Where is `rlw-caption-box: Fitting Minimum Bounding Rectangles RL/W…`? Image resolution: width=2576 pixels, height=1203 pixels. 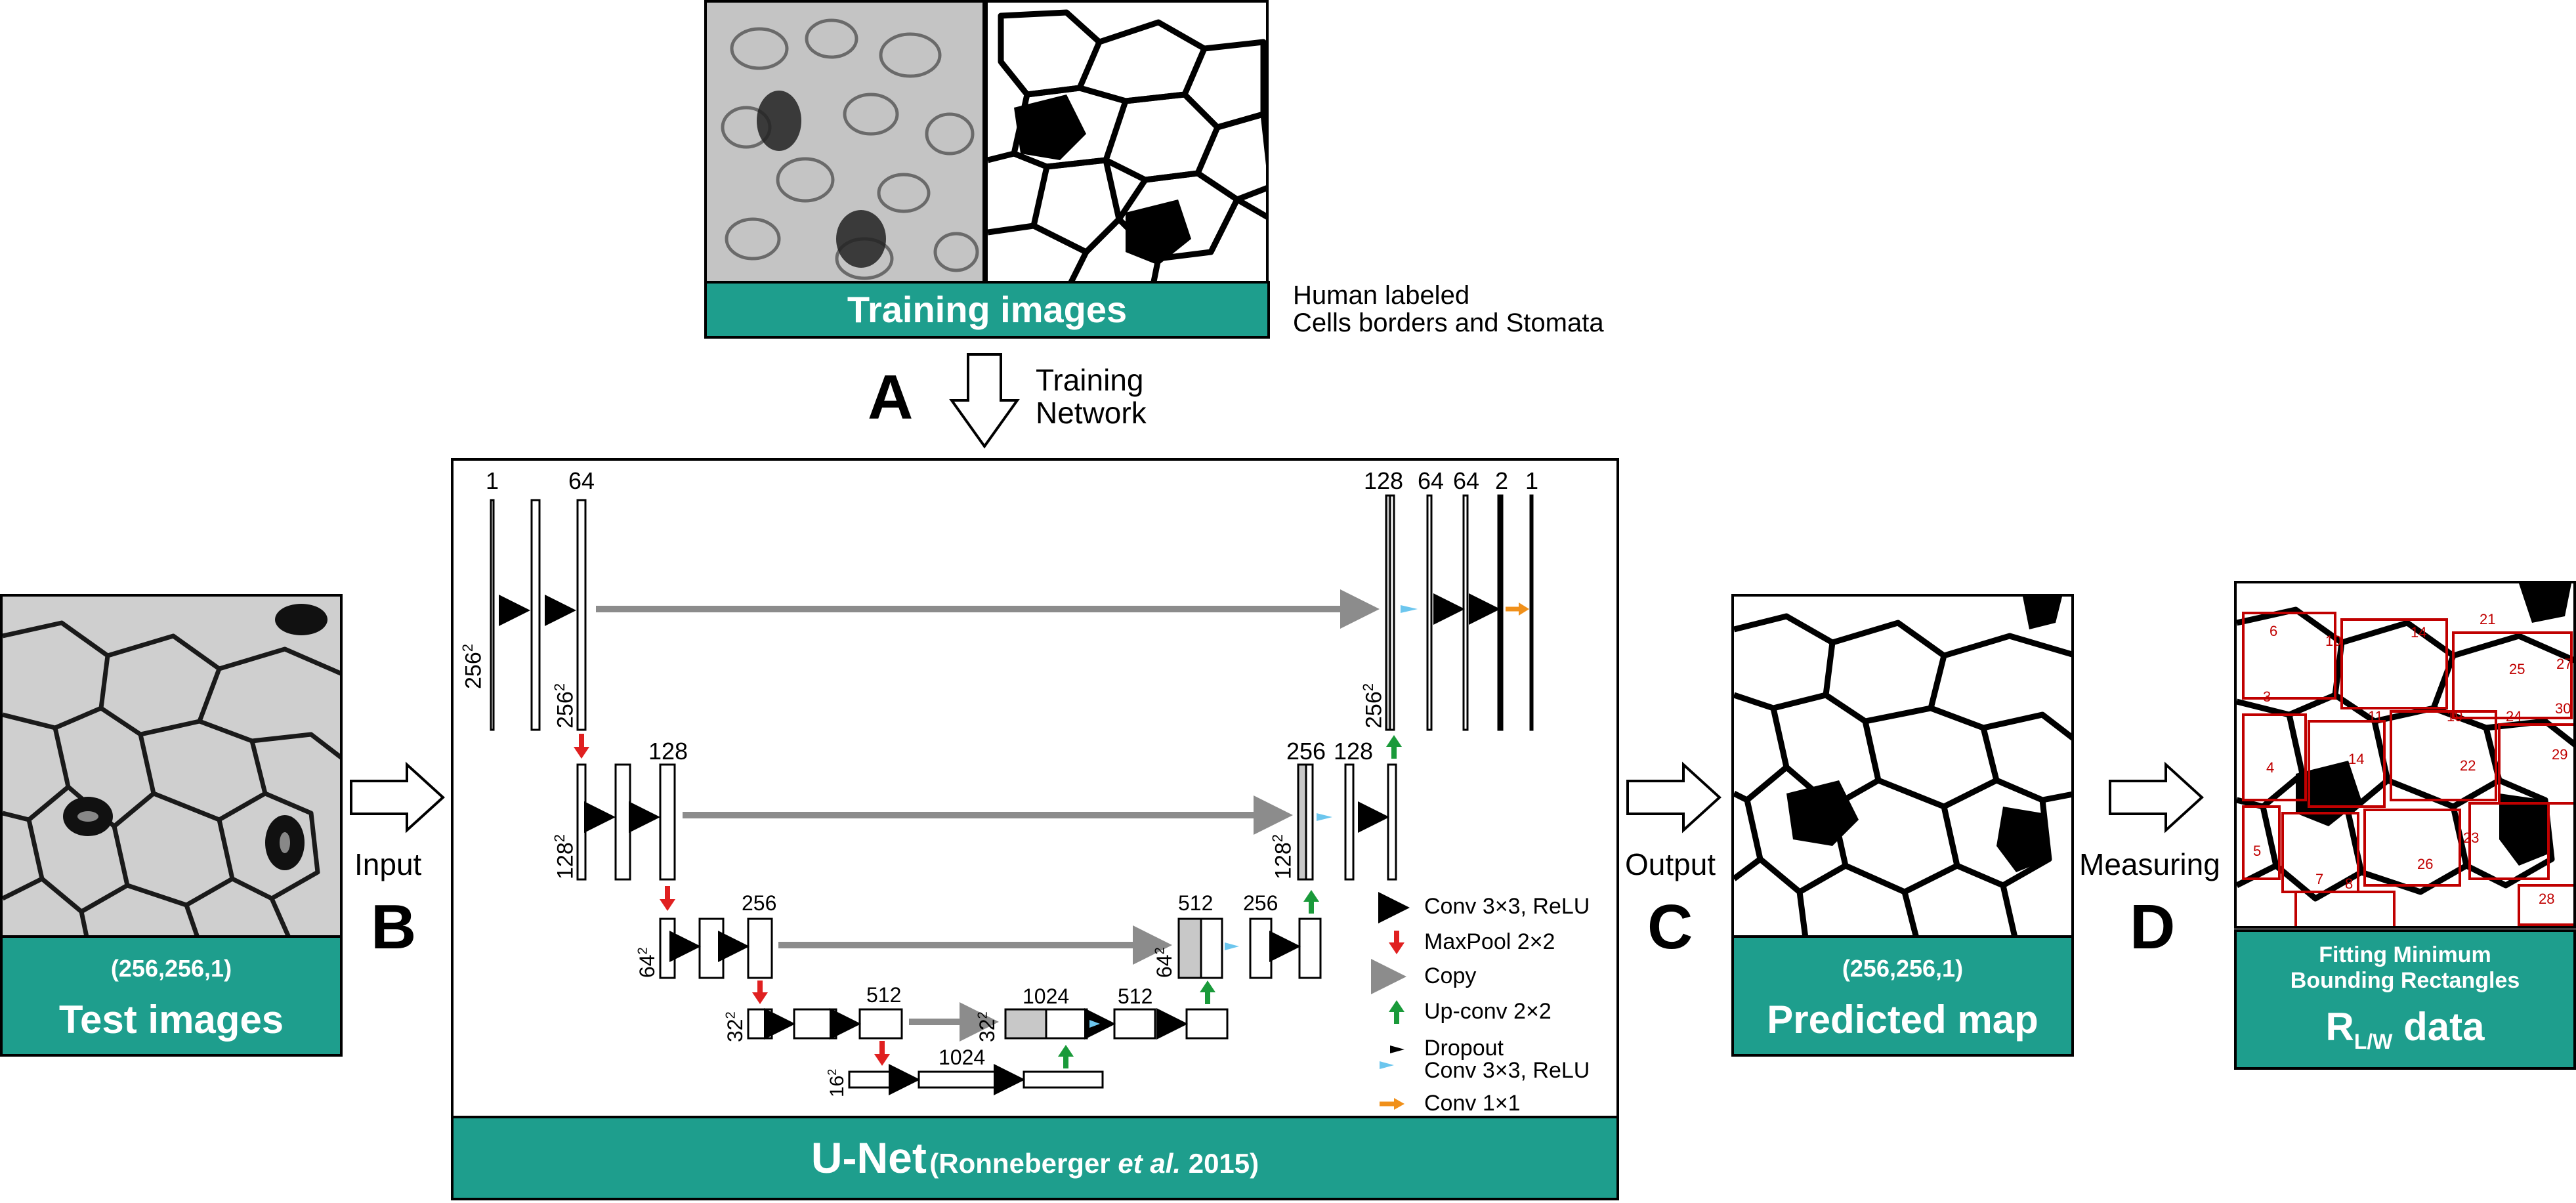
rlw-caption-box: Fitting Minimum Bounding Rectangles RL/W… is located at coordinates (2405, 1000).